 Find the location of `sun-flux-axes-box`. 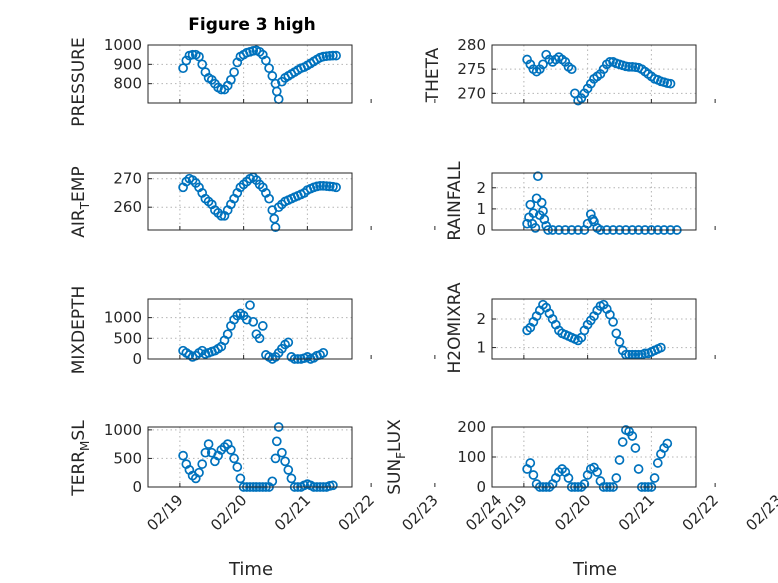

sun-flux-axes-box is located at coordinates (594, 457).